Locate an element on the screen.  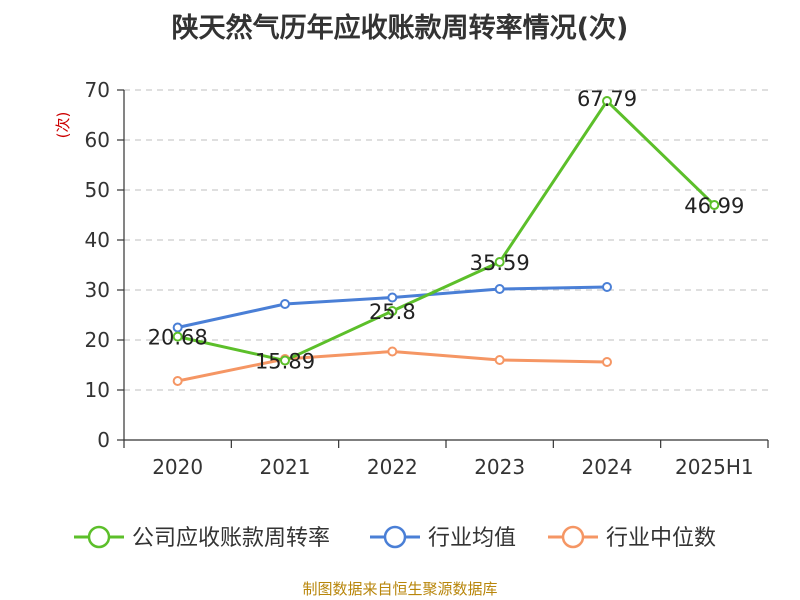
legend-label: 公司应收账款周转率 is located at coordinates (231, 538).